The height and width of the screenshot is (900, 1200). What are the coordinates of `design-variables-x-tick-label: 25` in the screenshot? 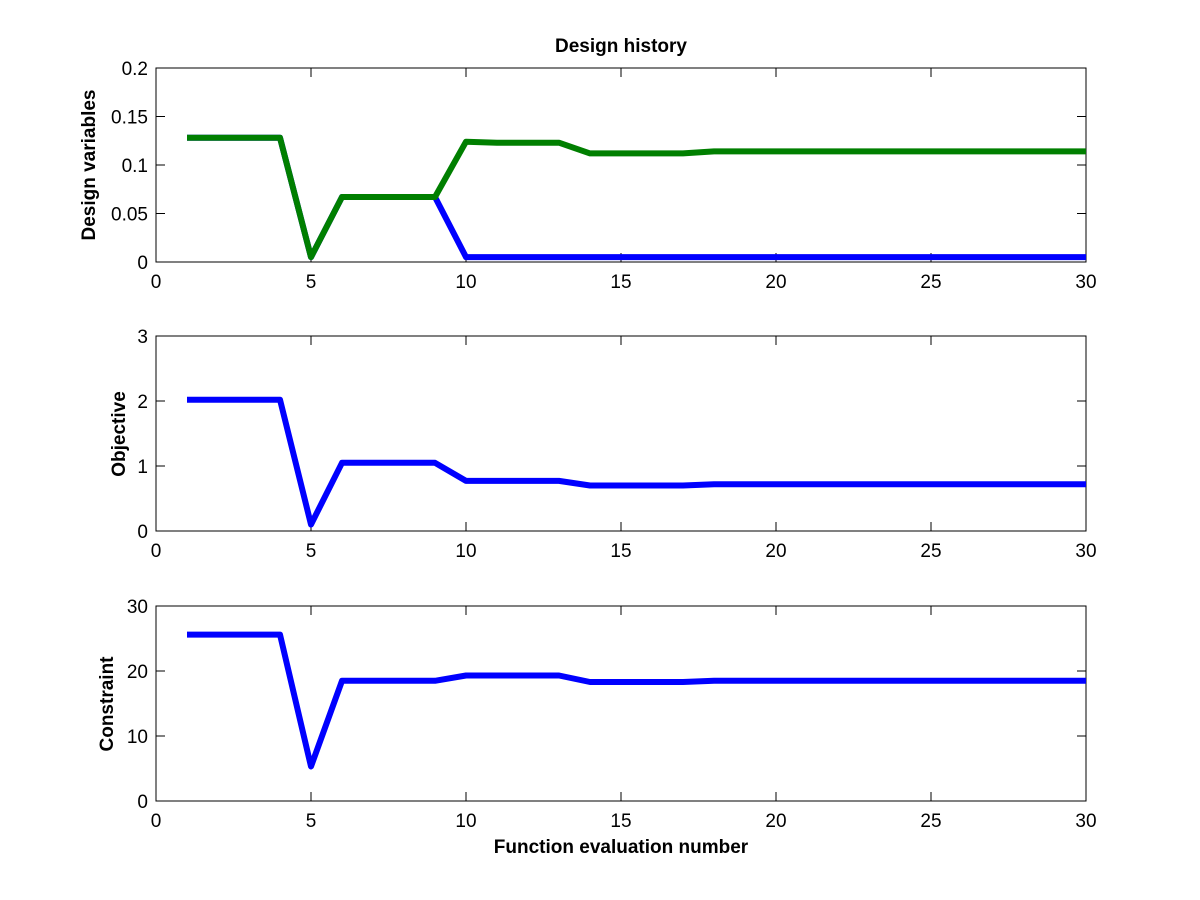 It's located at (930, 282).